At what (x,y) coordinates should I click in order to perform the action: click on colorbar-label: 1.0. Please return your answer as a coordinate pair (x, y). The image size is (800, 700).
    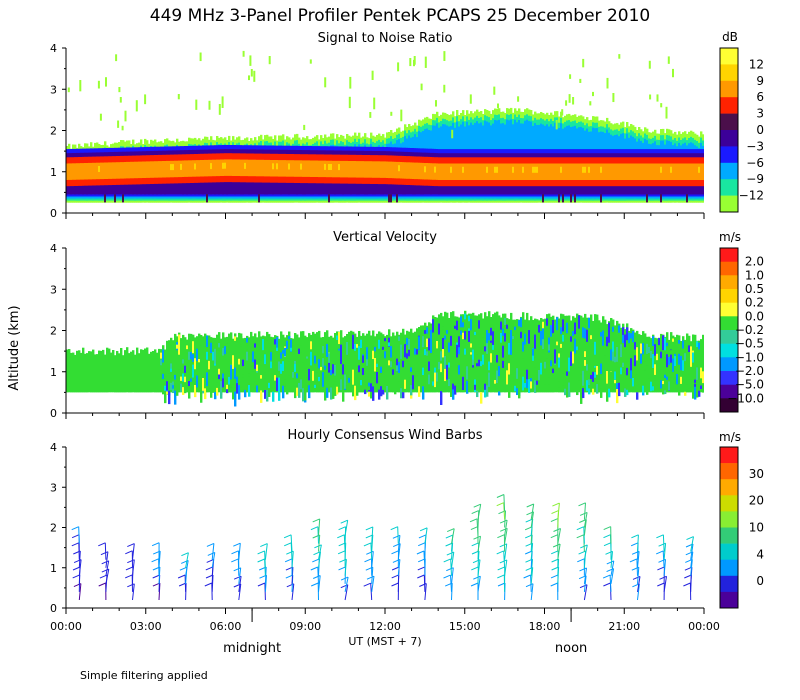
    Looking at the image, I should click on (754, 275).